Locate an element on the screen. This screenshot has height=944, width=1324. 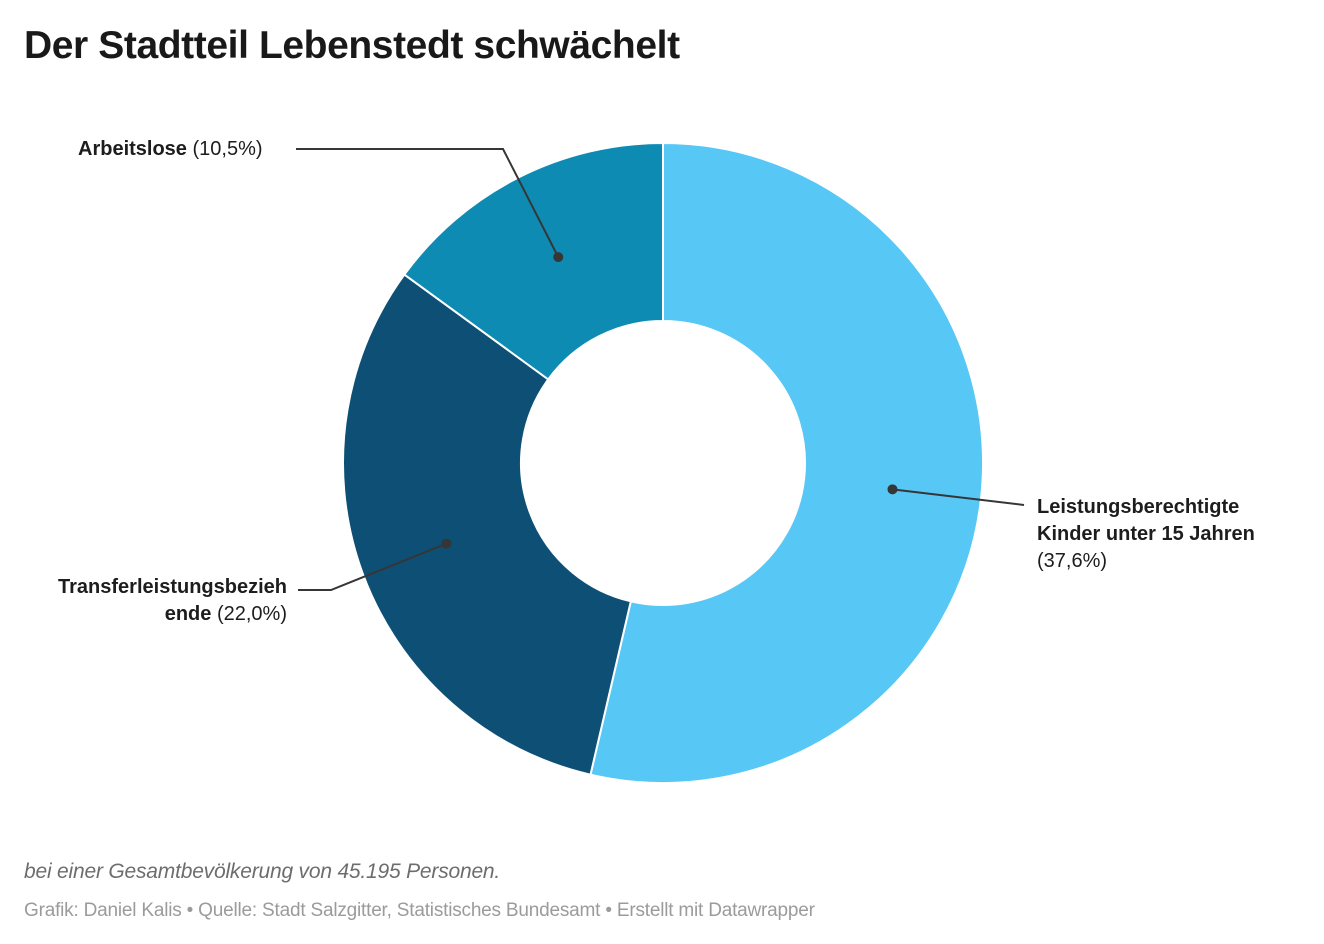
slice-name-line2: ende (22,0%) is located at coordinates (153, 614).